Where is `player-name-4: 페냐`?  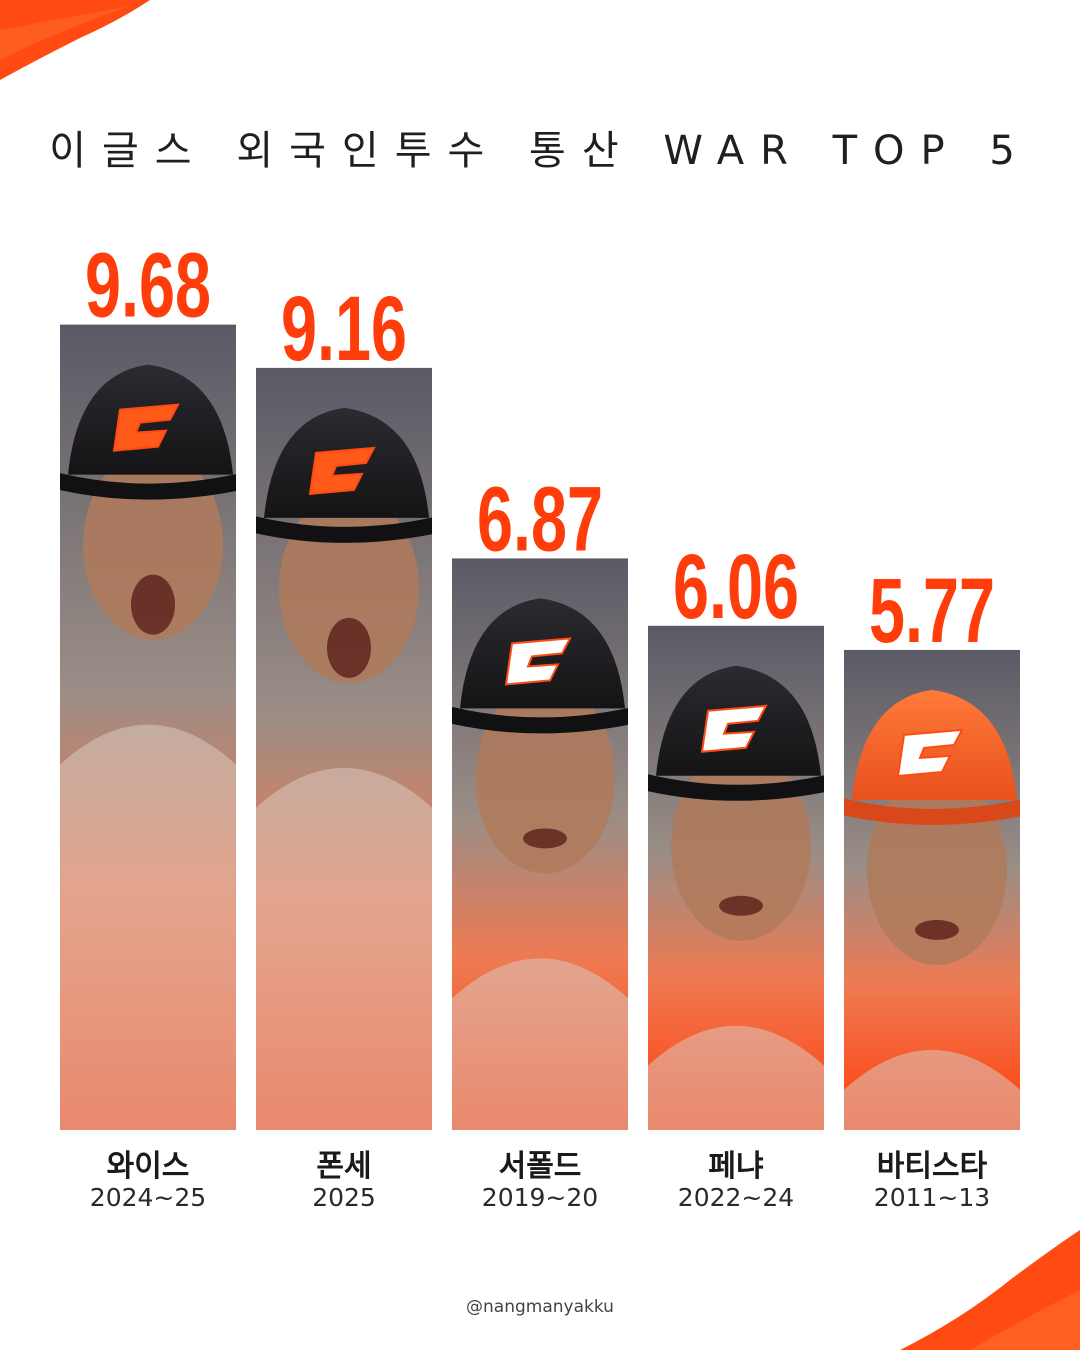
player-name-4: 페냐 is located at coordinates (736, 1166).